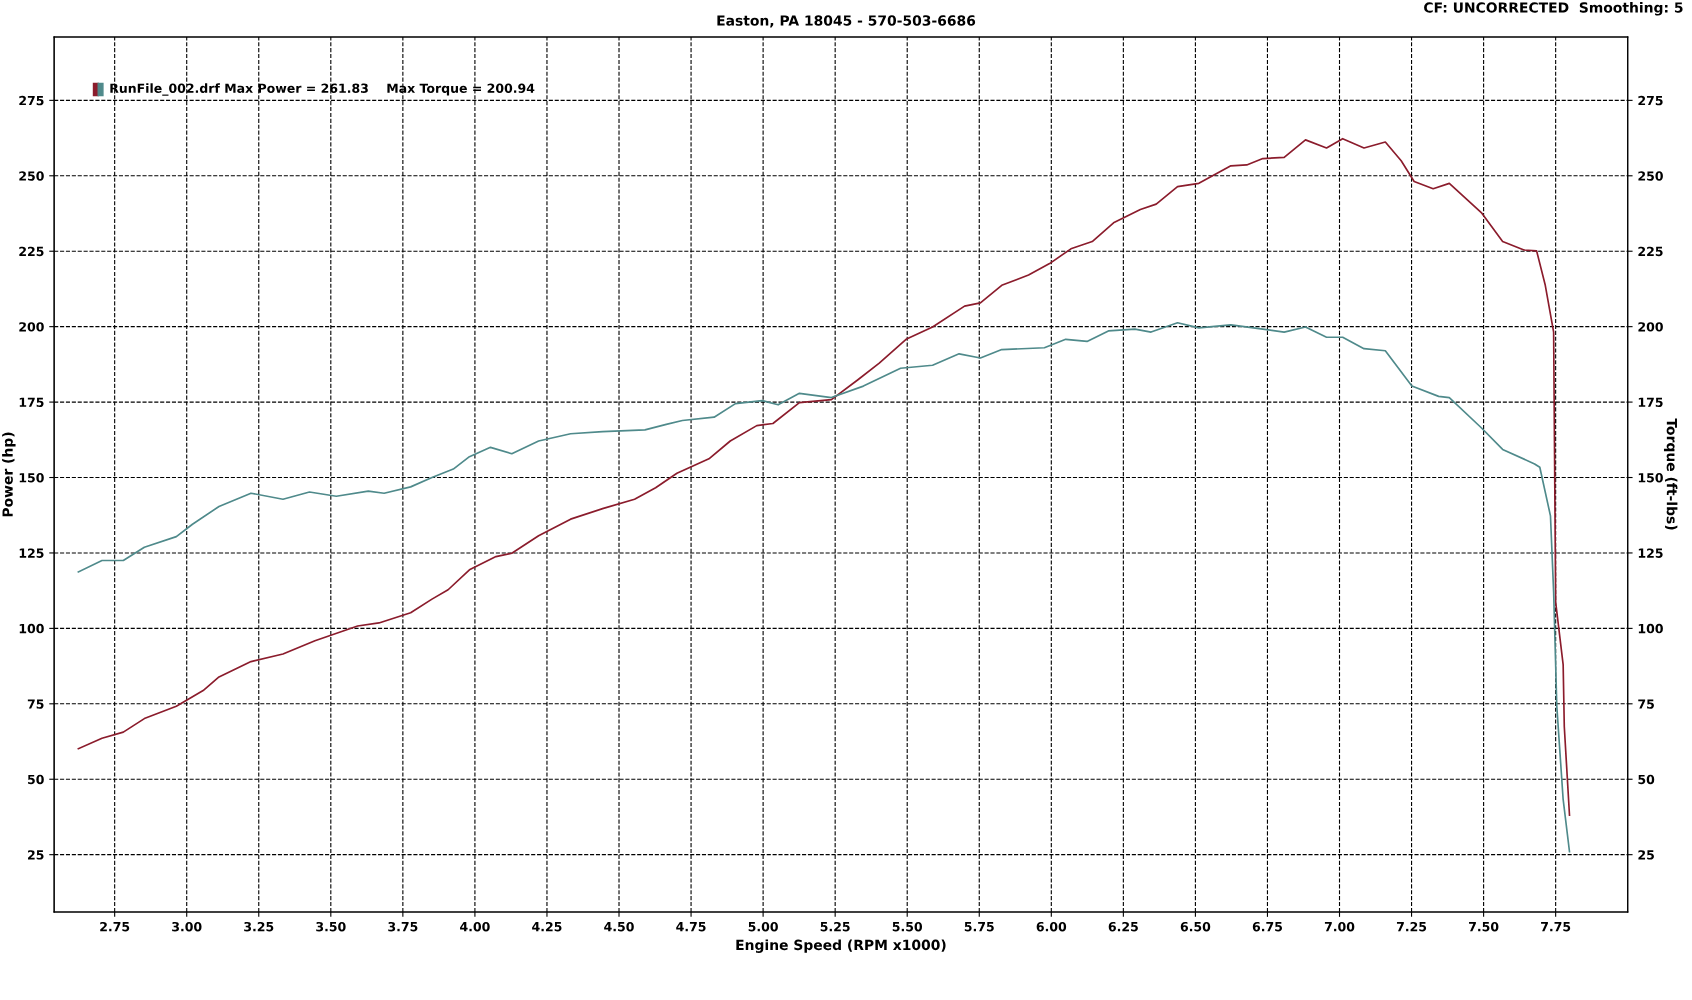 The image size is (1692, 1000). I want to click on y-tick-label: 75, so click(35, 704).